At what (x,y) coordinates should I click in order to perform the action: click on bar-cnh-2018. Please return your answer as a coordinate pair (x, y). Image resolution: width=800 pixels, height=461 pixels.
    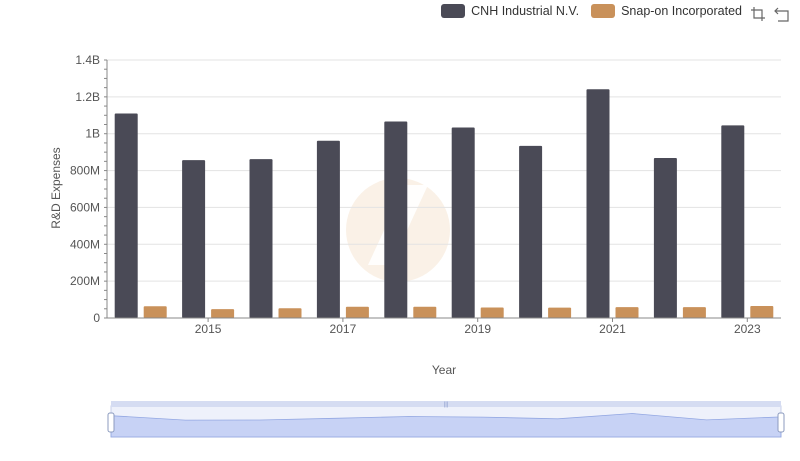
    Looking at the image, I should click on (396, 220).